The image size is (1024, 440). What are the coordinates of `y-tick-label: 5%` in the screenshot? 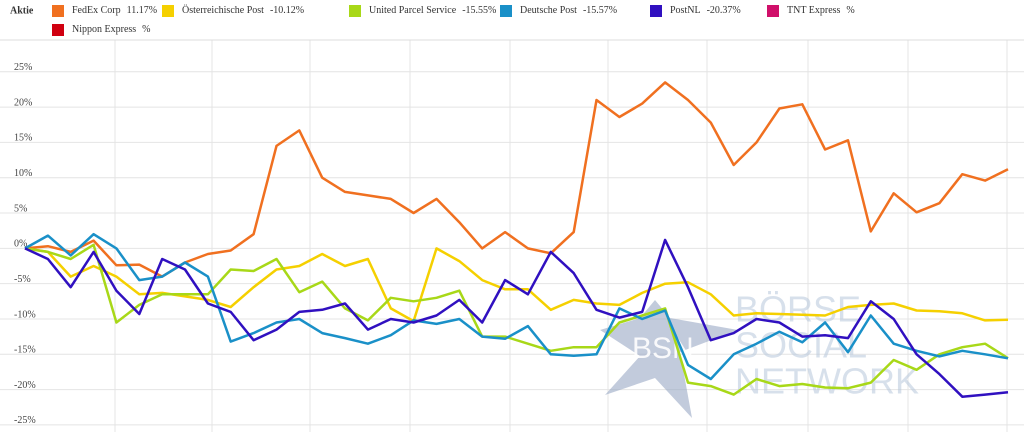 It's located at (20, 208).